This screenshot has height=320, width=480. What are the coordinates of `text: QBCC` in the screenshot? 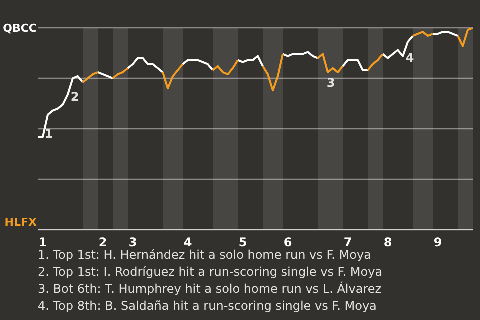 It's located at (20, 28).